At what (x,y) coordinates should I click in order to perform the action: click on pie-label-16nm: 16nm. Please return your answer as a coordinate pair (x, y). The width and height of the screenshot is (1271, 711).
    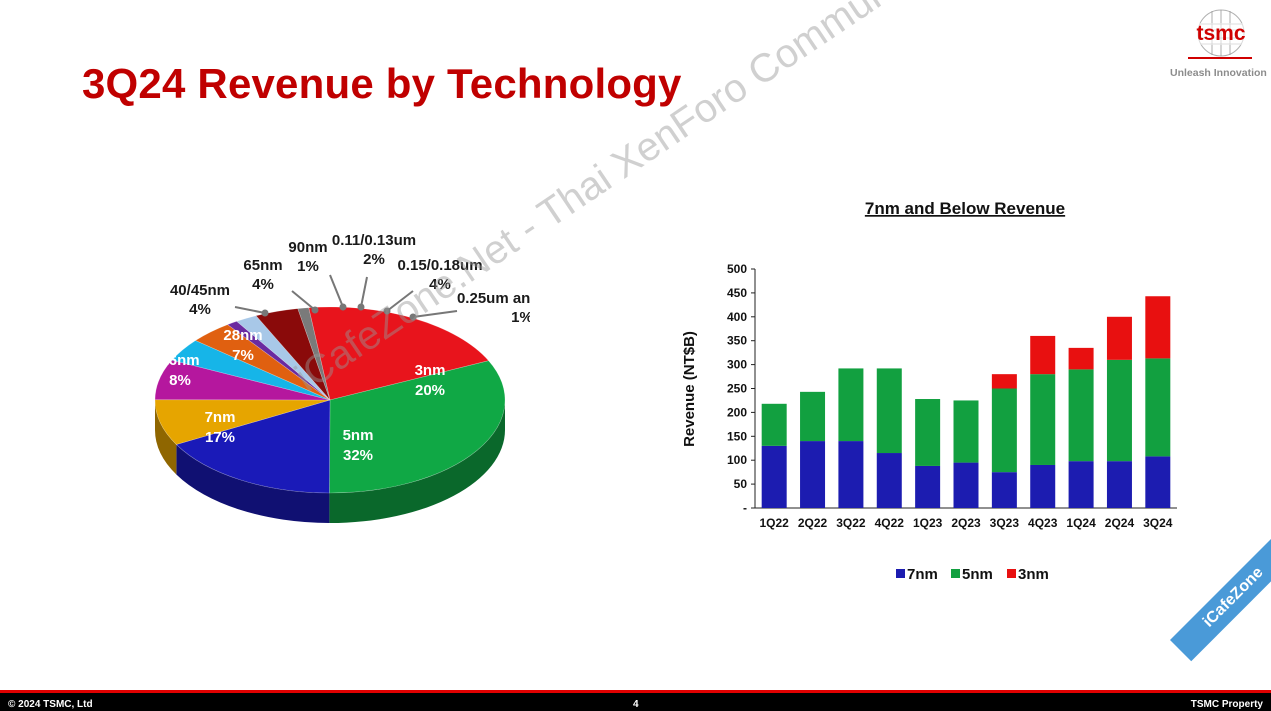
    Looking at the image, I should click on (179, 360).